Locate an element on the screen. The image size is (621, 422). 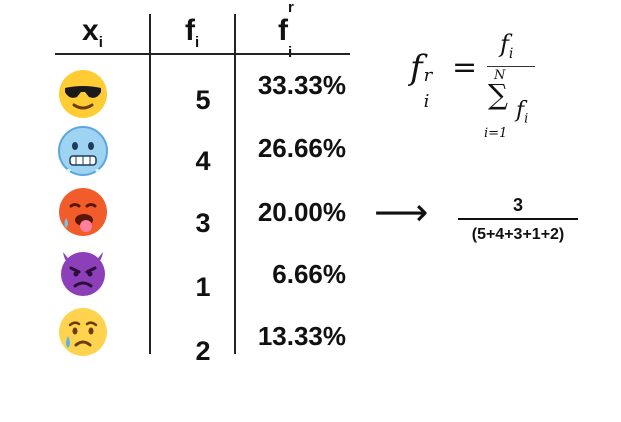
sum-upper-limit: N is located at coordinates (500, 75).